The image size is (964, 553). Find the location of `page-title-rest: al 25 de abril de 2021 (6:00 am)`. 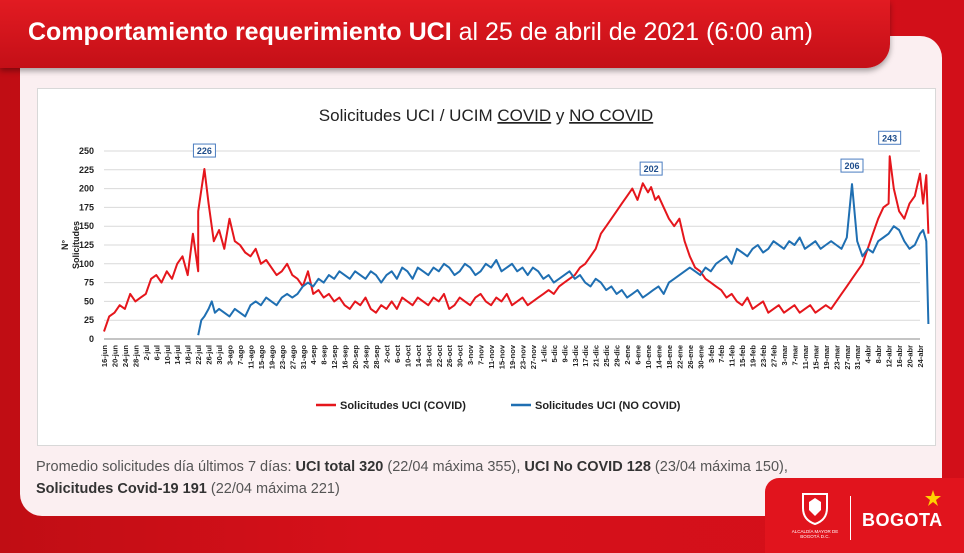

page-title-rest: al 25 de abril de 2021 (6:00 am) is located at coordinates (632, 32).